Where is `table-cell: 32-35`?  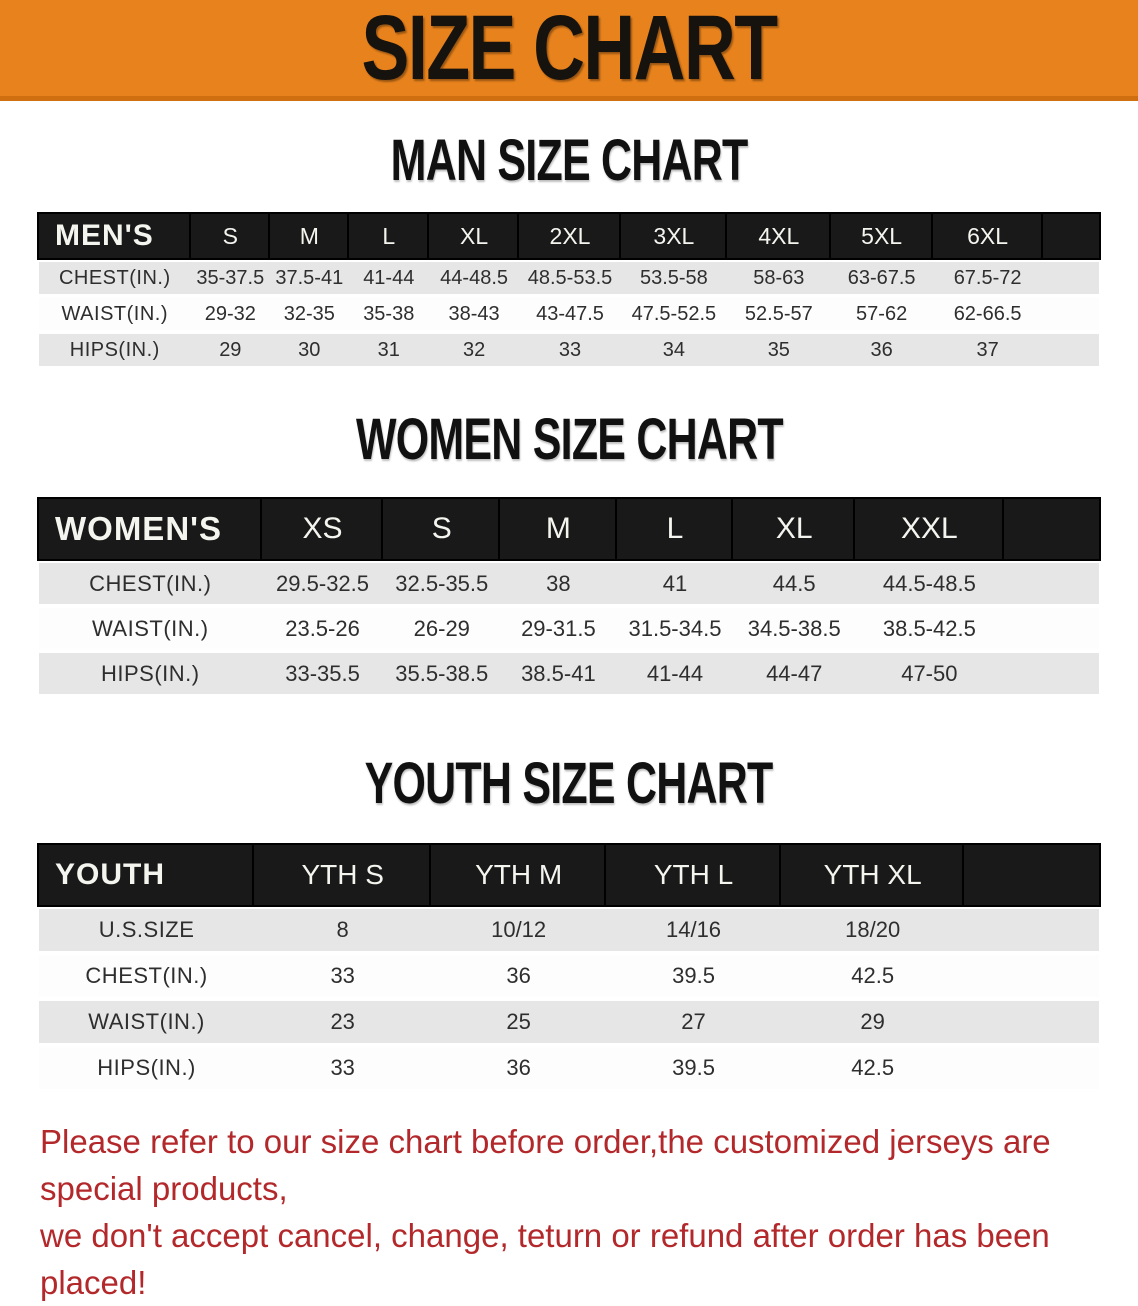 table-cell: 32-35 is located at coordinates (309, 314).